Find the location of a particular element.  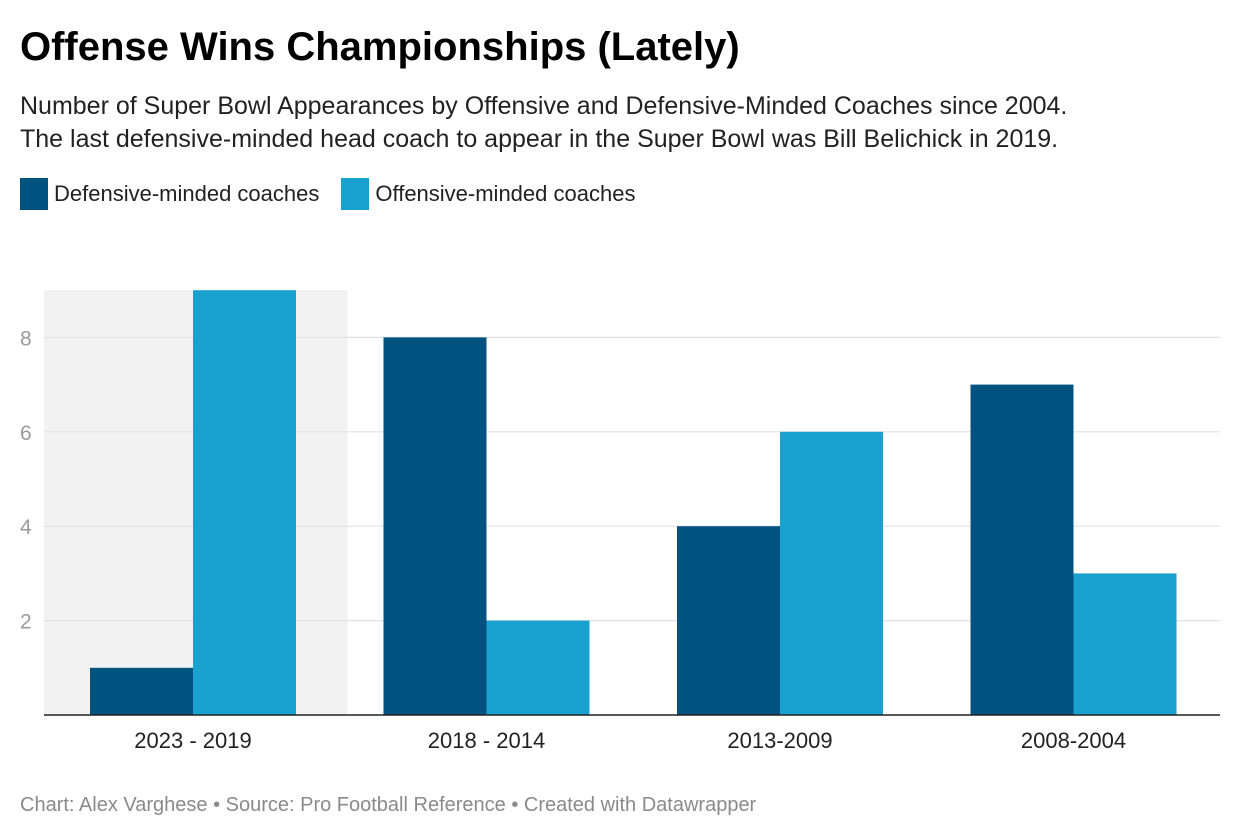

y-tick-label: 6 is located at coordinates (26, 433).